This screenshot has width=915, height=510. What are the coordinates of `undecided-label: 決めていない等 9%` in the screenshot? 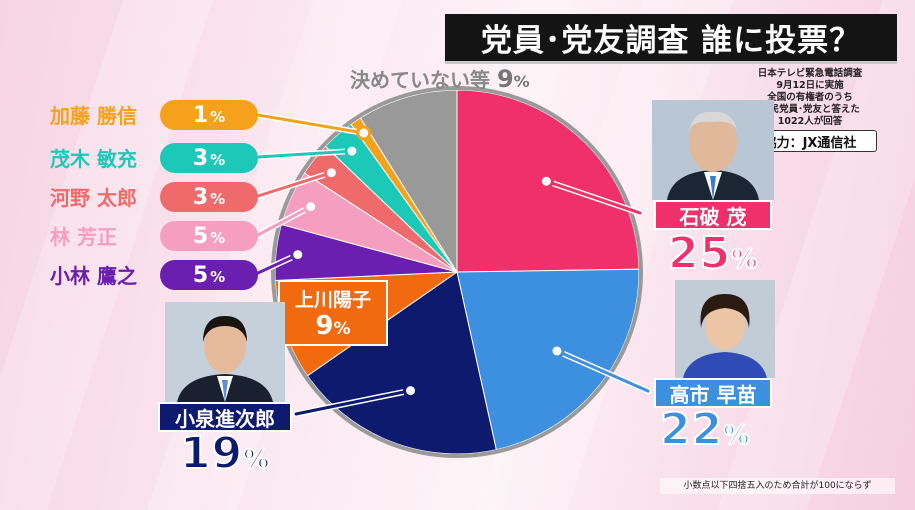 It's located at (440, 79).